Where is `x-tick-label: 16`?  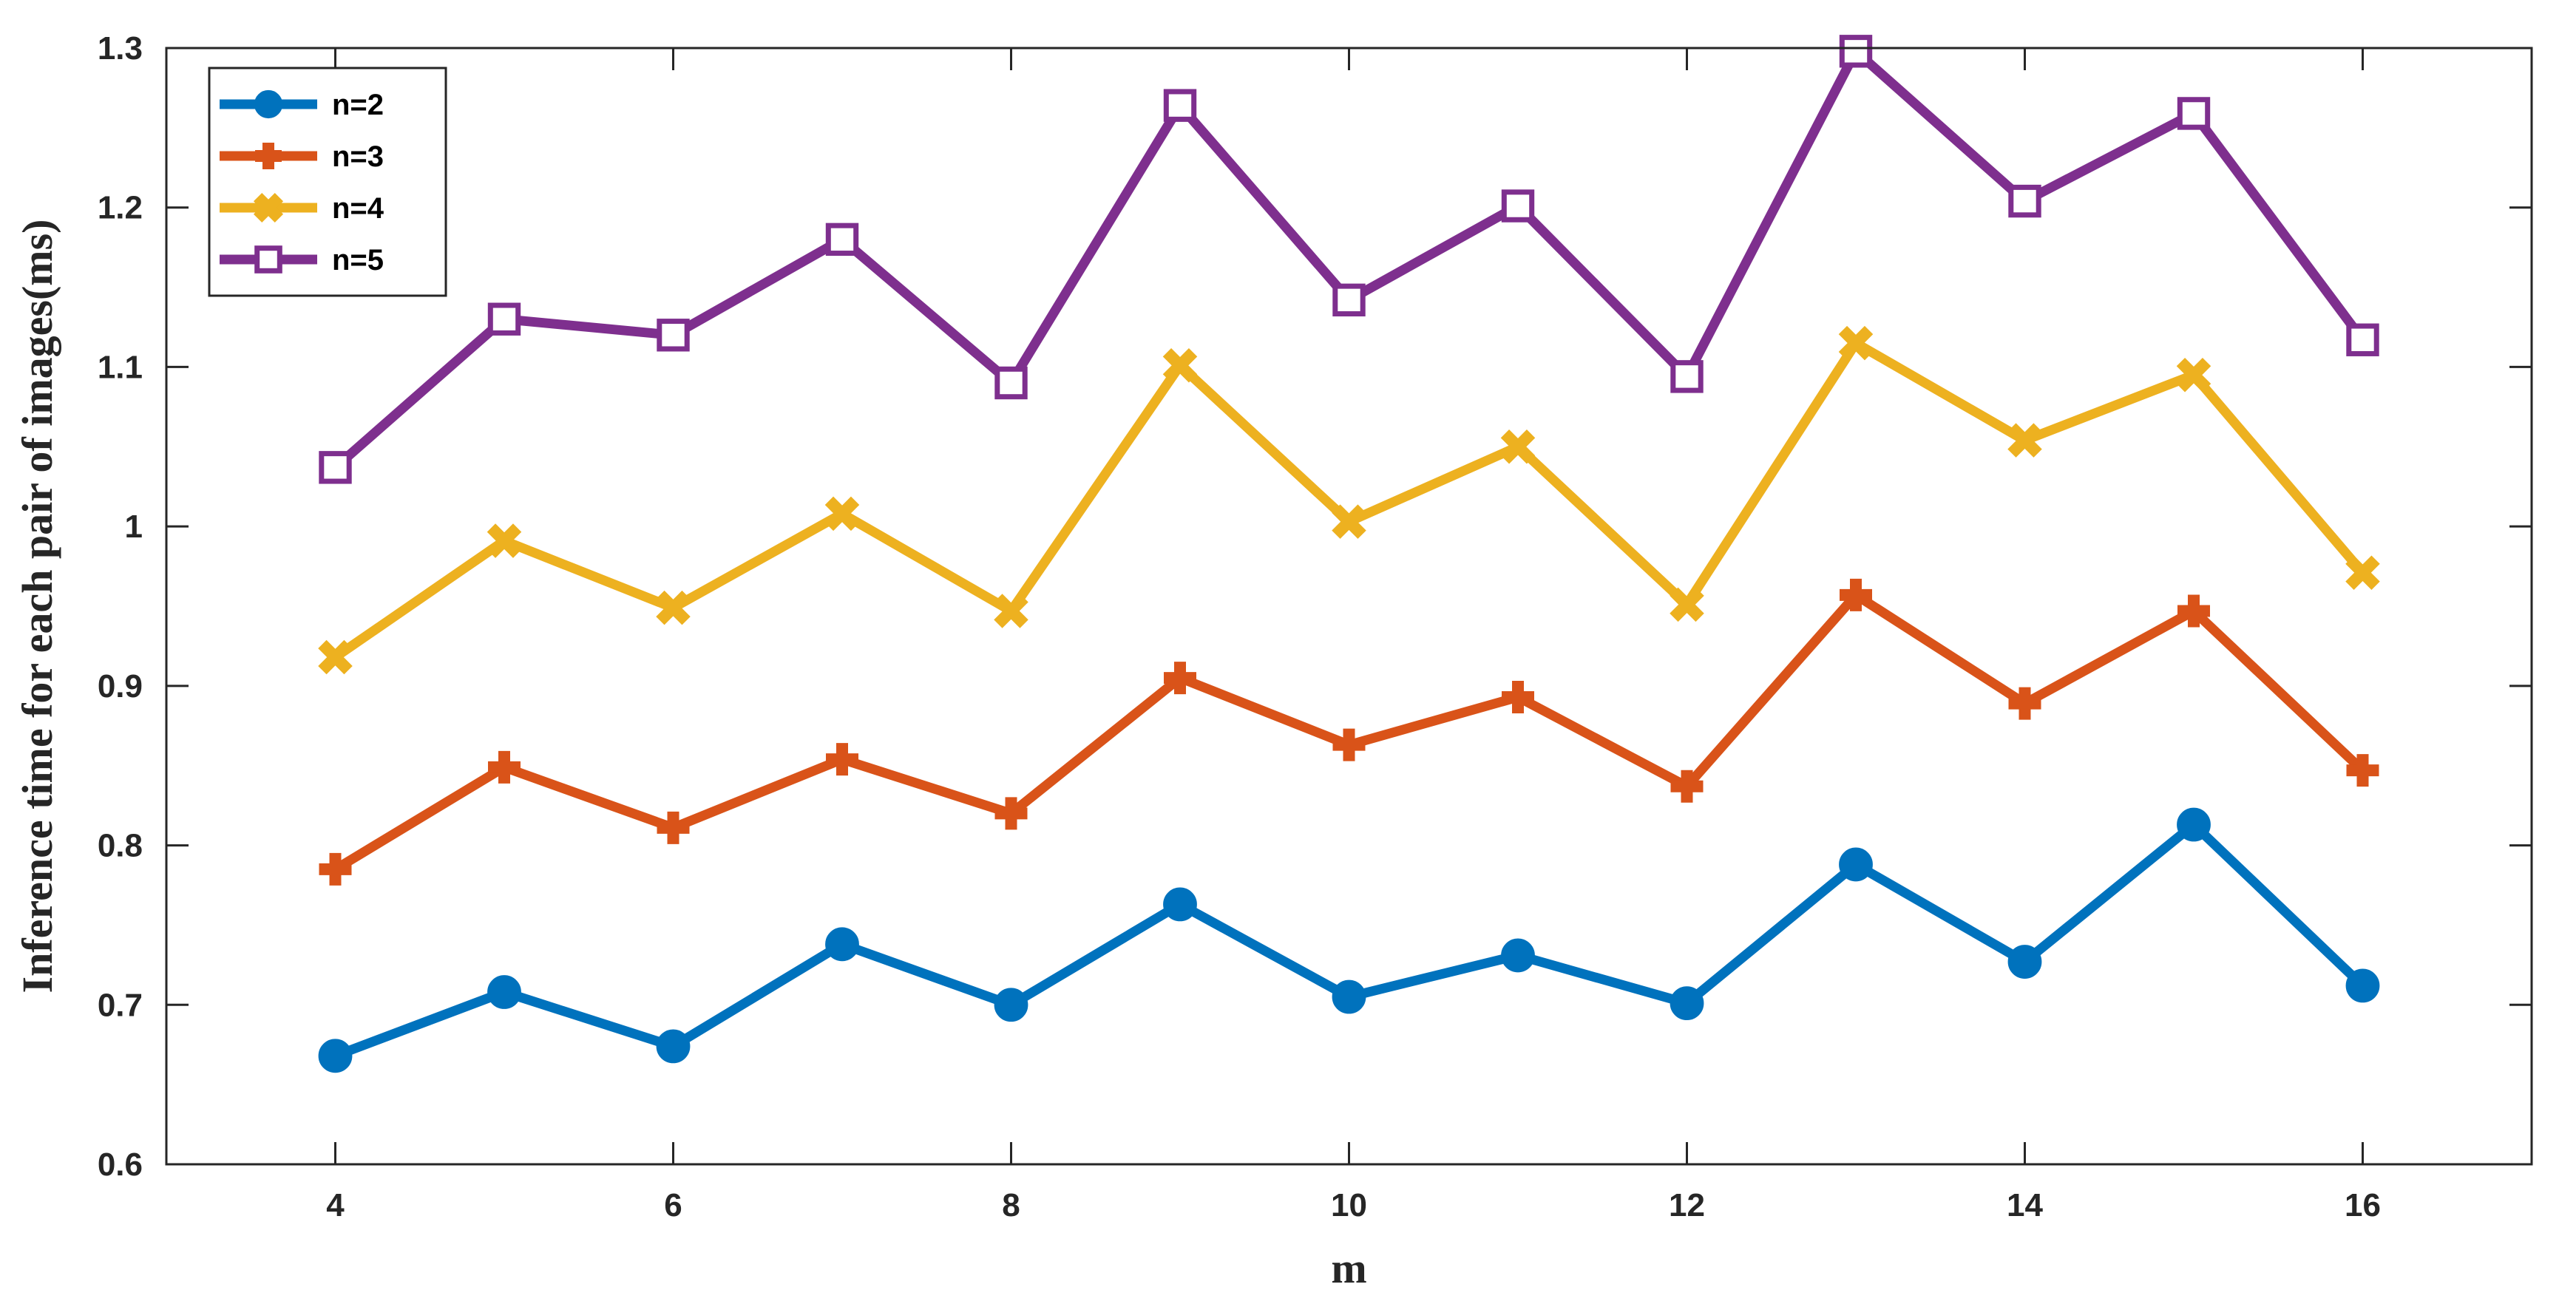
x-tick-label: 16 is located at coordinates (2363, 1205).